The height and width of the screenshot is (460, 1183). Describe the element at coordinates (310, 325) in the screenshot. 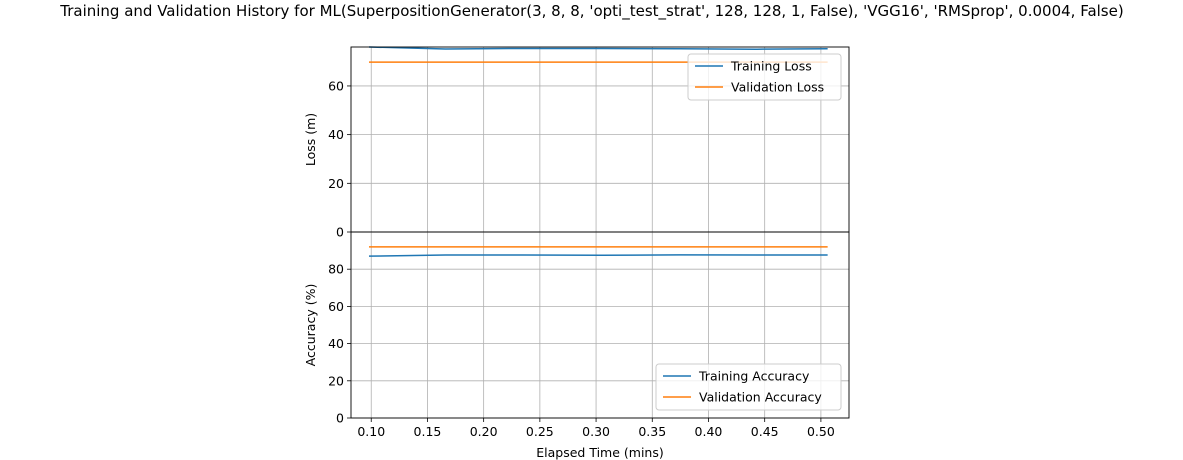

I see `y-axis-label: Accuracy (%)` at that location.